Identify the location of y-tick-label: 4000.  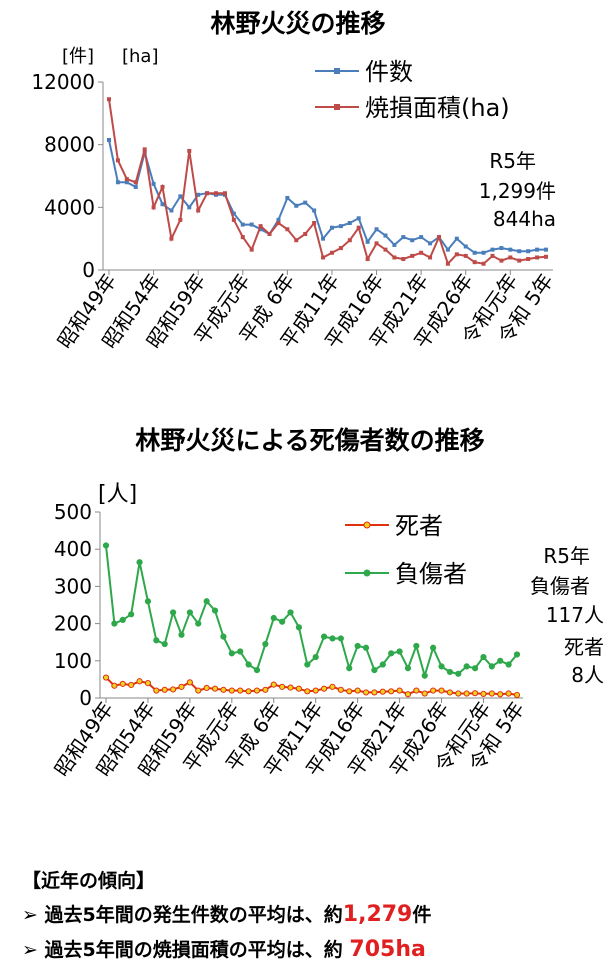
(69, 207).